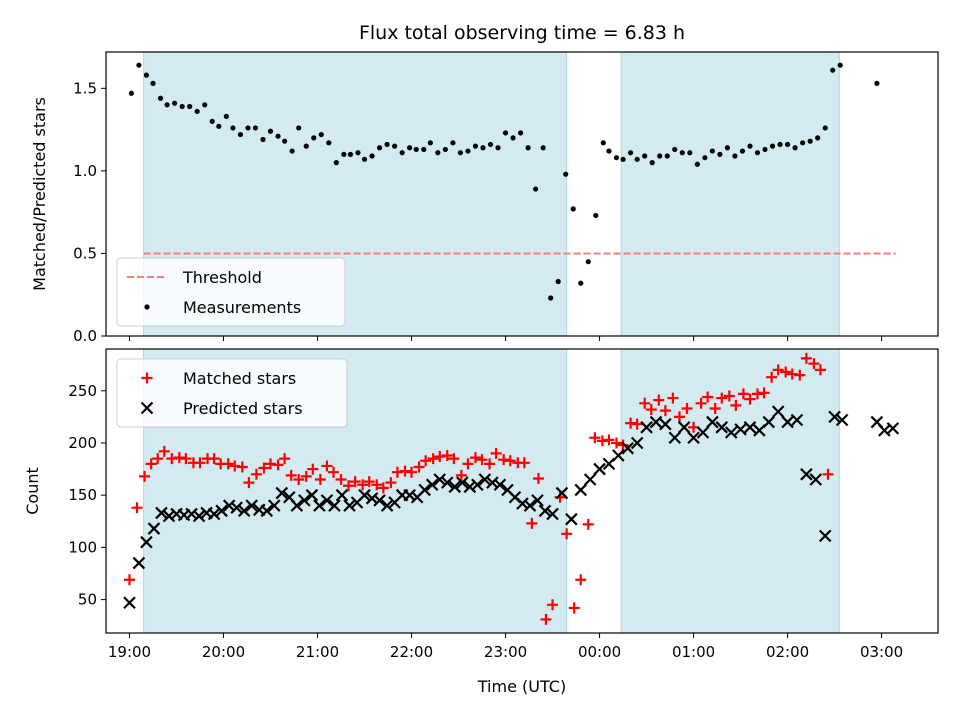  What do you see at coordinates (411, 652) in the screenshot?
I see `x-tick-label: 22:00` at bounding box center [411, 652].